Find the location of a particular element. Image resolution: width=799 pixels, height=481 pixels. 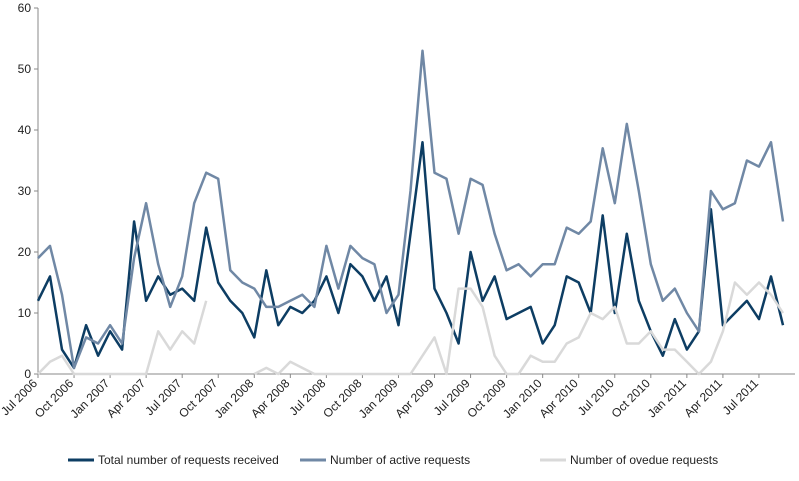

y-tick-label: 20 is located at coordinates (25, 252).